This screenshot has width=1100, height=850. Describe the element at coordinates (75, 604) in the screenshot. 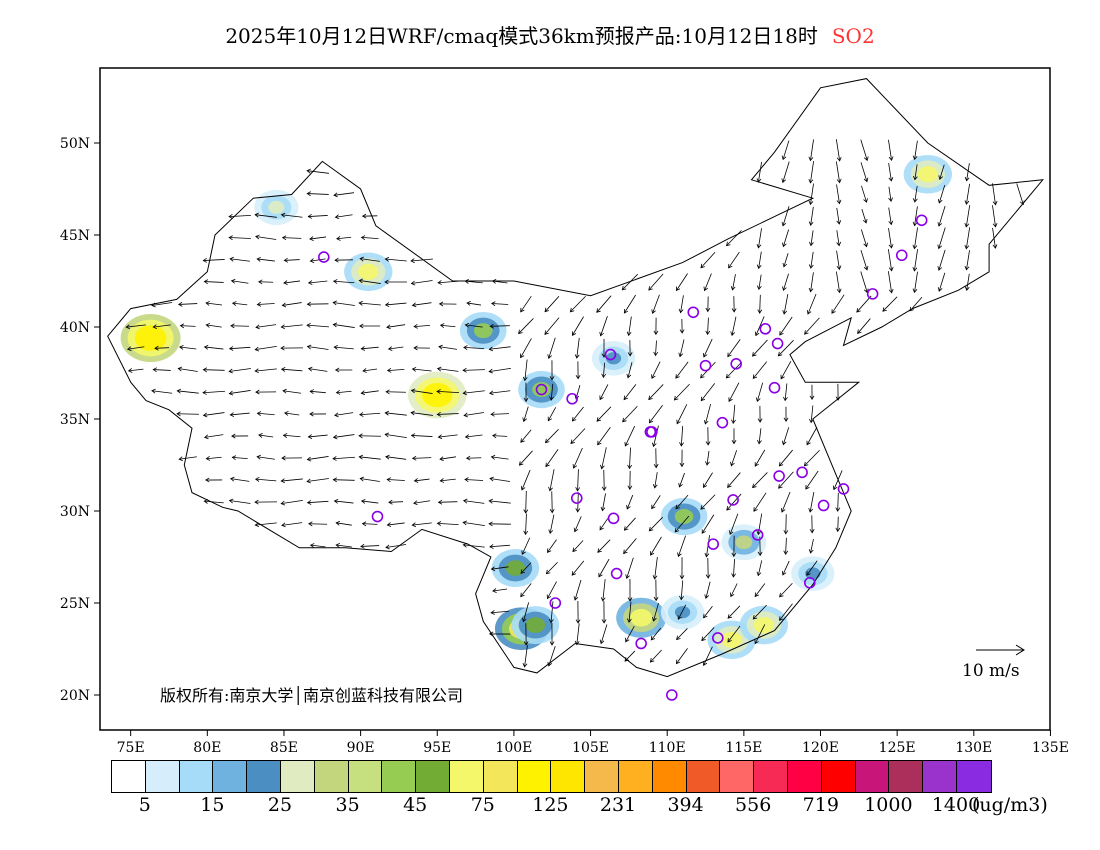

I see `lat-tick-label: 25N` at that location.